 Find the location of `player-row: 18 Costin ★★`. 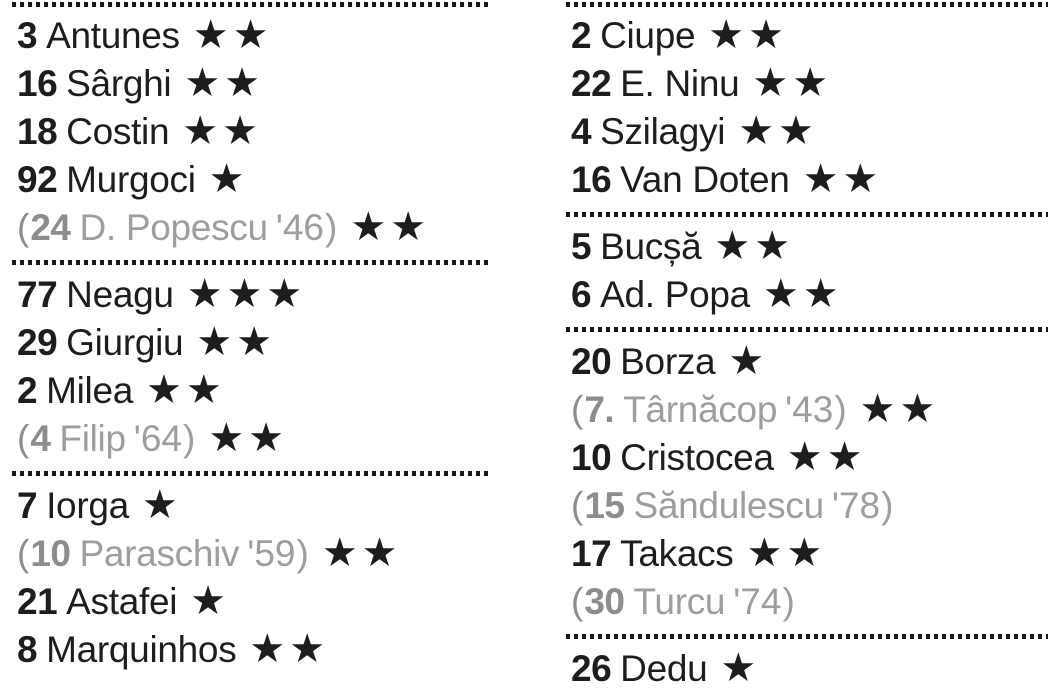

player-row: 18 Costin ★★ is located at coordinates (252, 132).